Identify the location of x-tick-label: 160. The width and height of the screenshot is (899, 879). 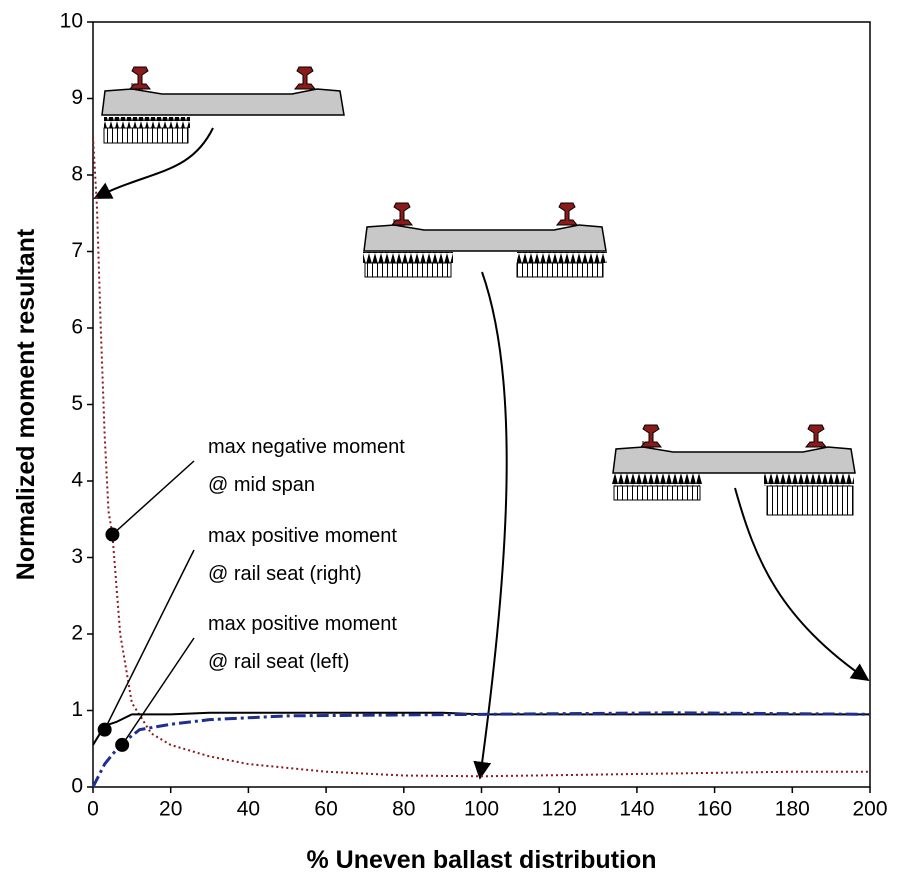
(714, 809).